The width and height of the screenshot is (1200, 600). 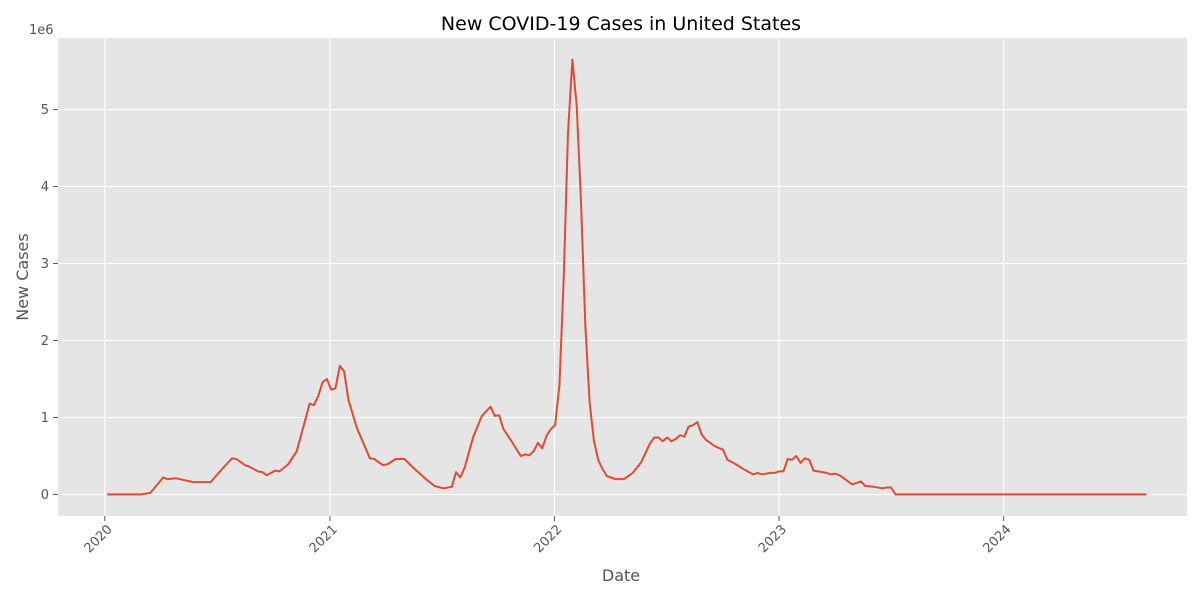 What do you see at coordinates (45, 418) in the screenshot?
I see `y-tick-label: 1` at bounding box center [45, 418].